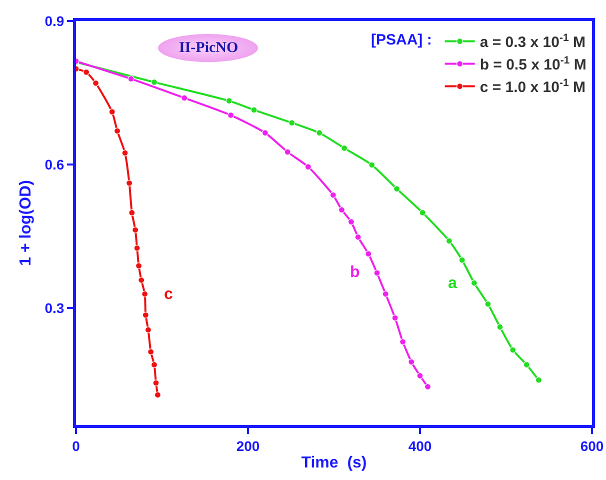 The width and height of the screenshot is (606, 480). I want to click on legend-label: c = 1.0 x 10$^{-1}$ M, so click(533, 86).